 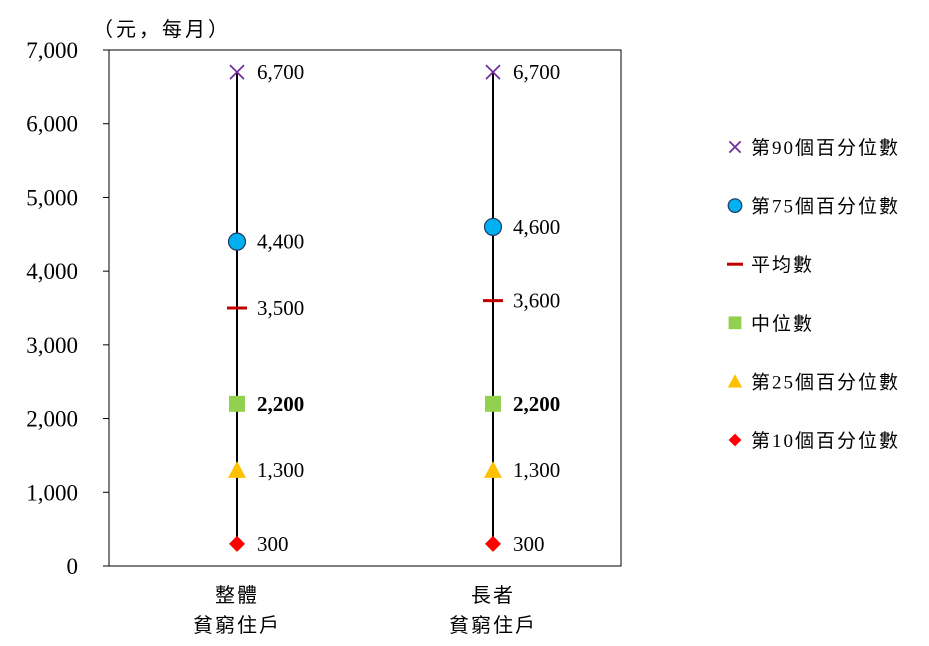 What do you see at coordinates (735, 381) in the screenshot?
I see `legend-p25-marker` at bounding box center [735, 381].